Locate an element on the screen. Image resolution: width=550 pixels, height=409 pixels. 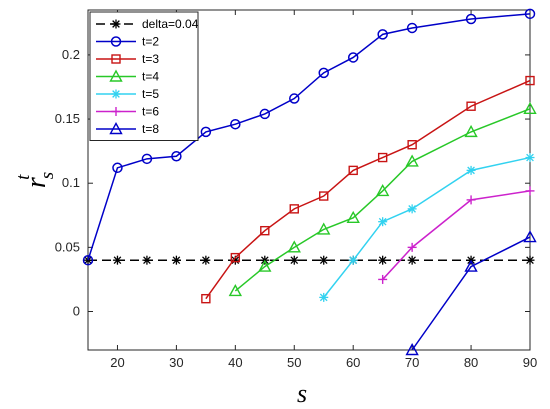
legend-label: t=3 is located at coordinates (150, 59).